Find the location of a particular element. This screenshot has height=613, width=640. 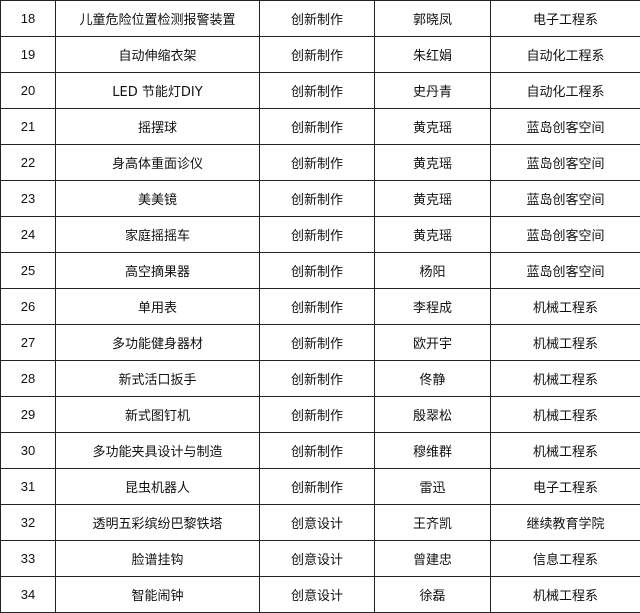

department-cell: 继续教育学院 is located at coordinates (565, 522).